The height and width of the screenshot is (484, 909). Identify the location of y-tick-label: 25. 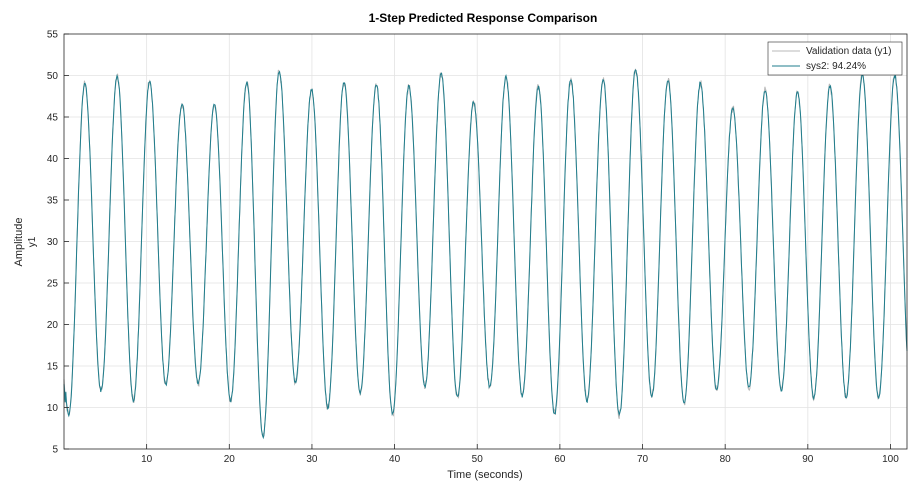
(53, 284).